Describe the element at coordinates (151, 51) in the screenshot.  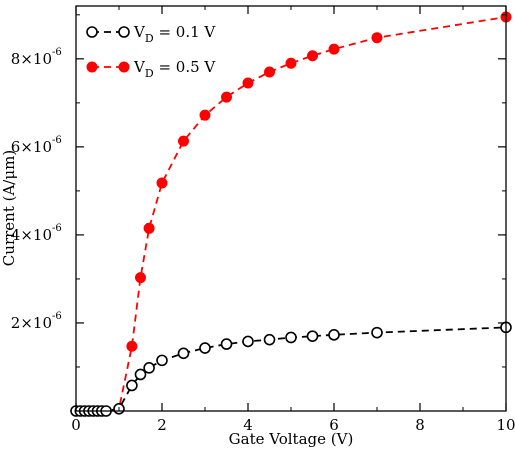
I see `legend: VD = 0.1 V VD = 0.5 V` at that location.